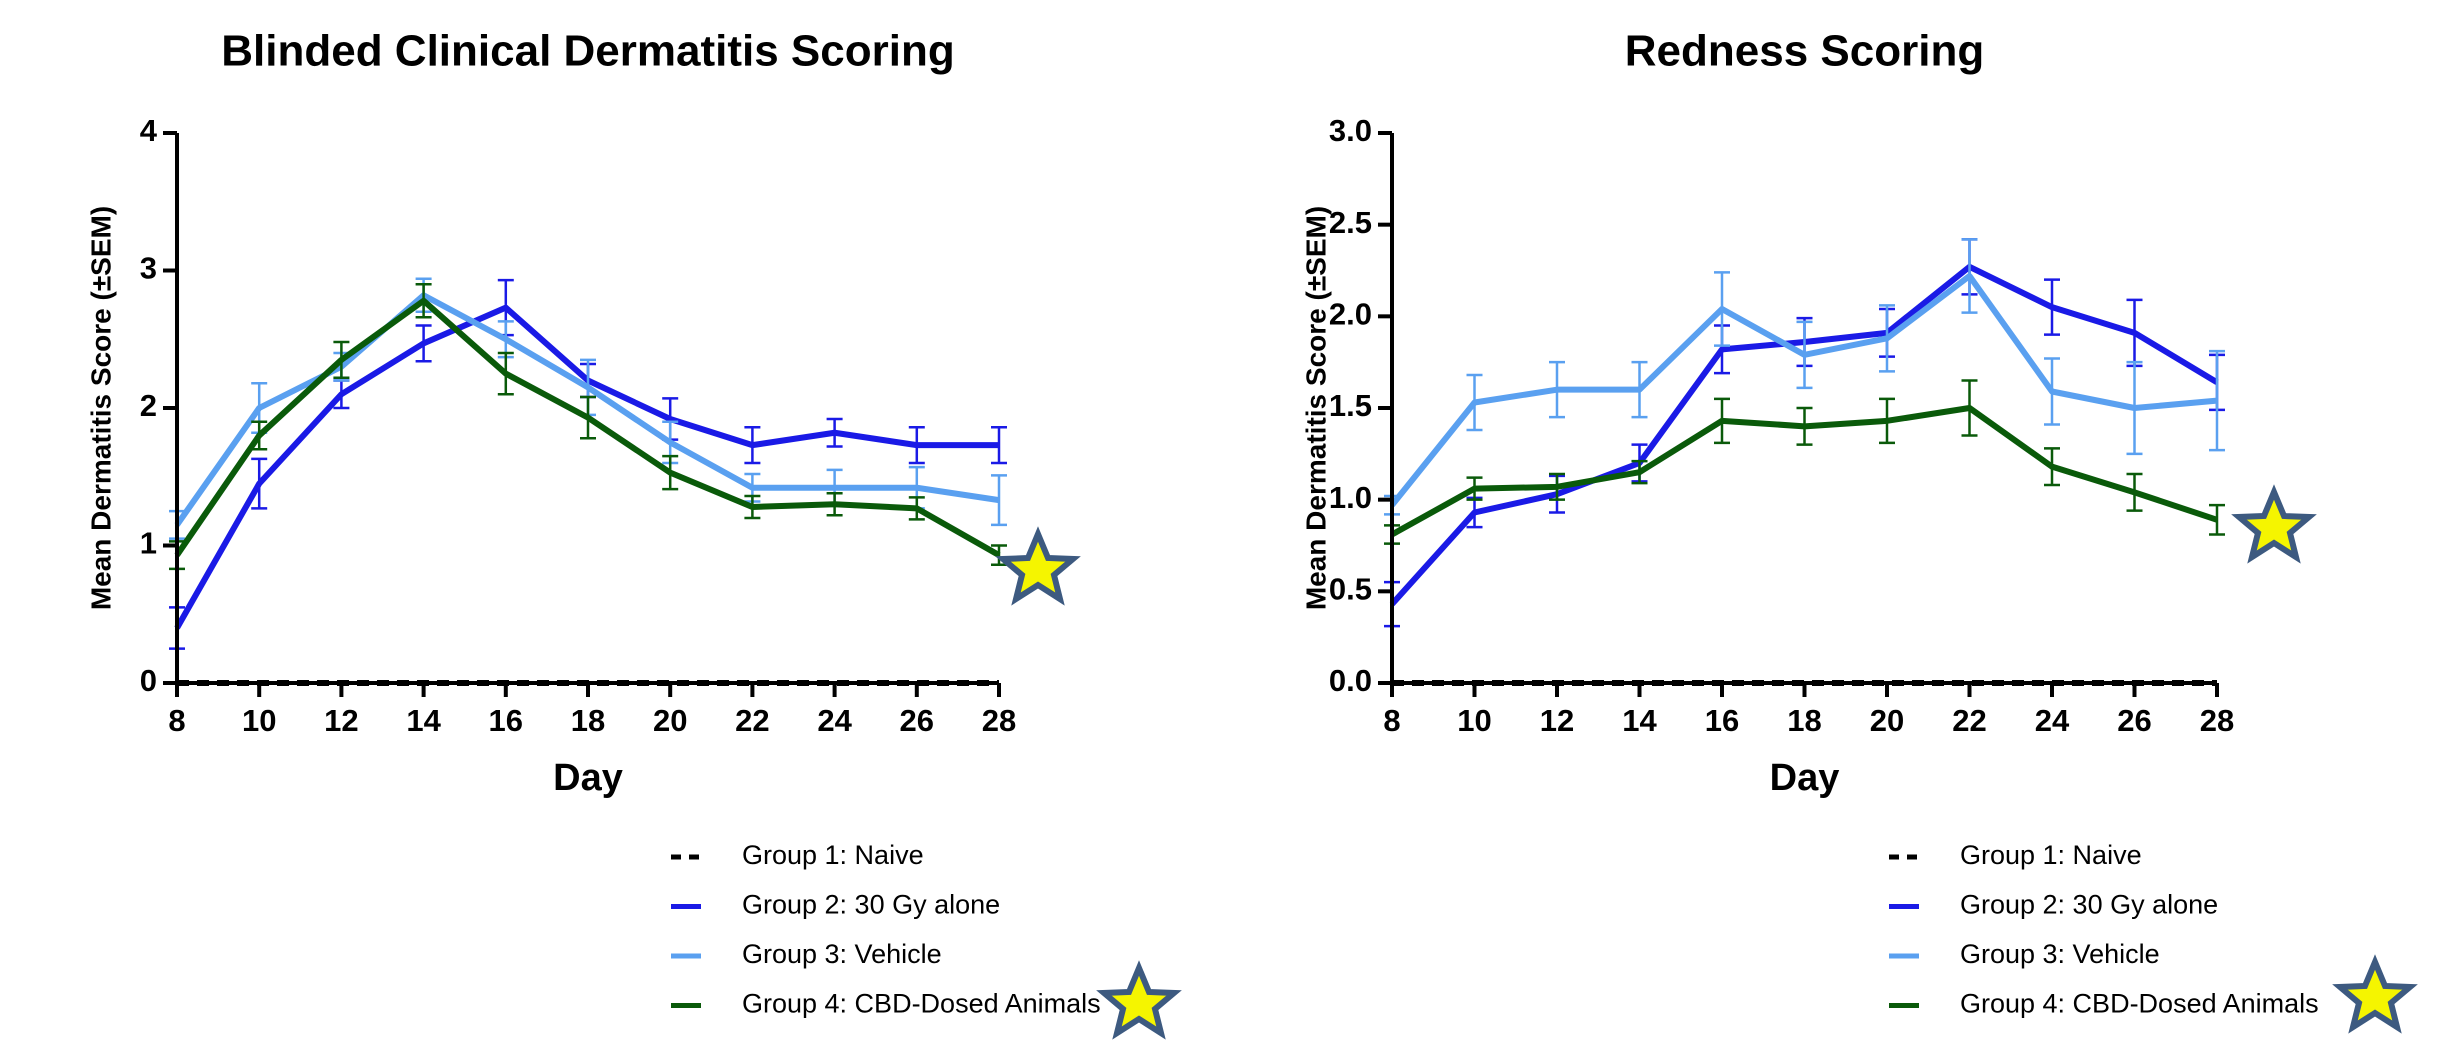 Image resolution: width=2462 pixels, height=1046 pixels. Describe the element at coordinates (1350, 405) in the screenshot. I see `y-tick-label: 1.5` at that location.